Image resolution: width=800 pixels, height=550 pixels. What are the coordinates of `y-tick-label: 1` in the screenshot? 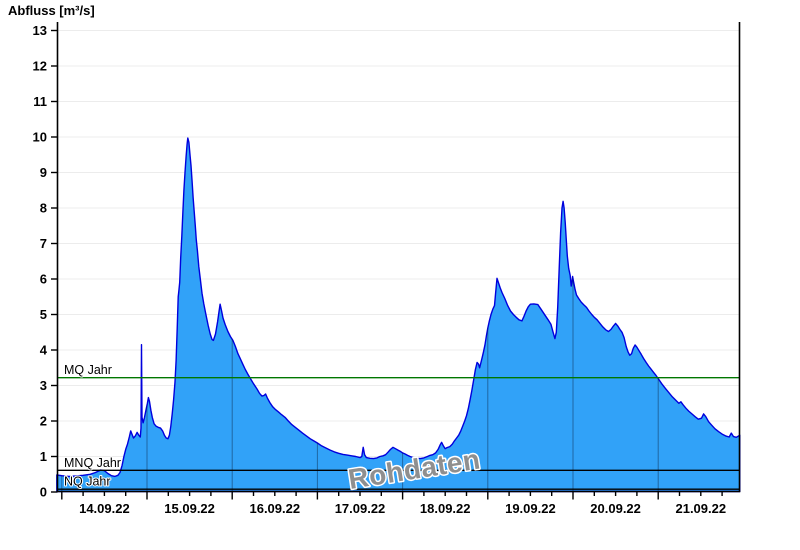 It's located at (43, 456).